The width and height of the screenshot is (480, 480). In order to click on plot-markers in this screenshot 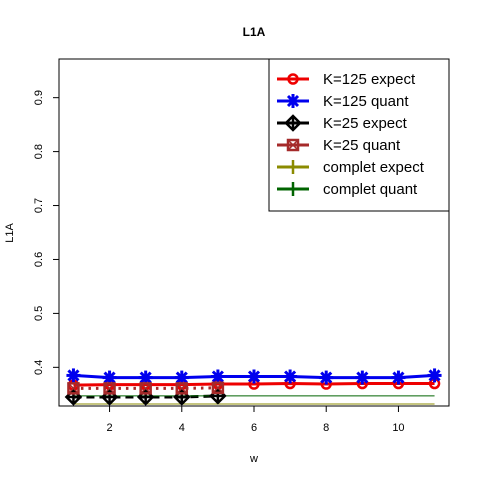, I will do `click(253, 387)`.